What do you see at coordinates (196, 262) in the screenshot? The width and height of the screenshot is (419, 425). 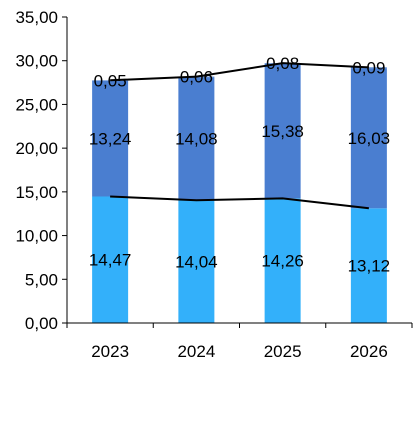 I see `data-label: 14,04` at bounding box center [196, 262].